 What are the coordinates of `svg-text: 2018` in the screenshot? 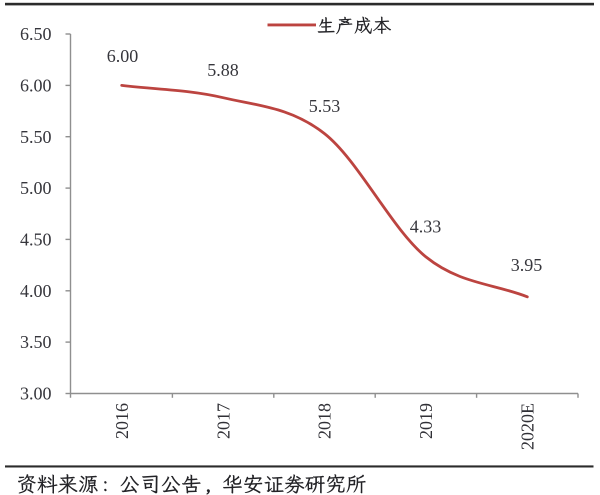 It's located at (325, 421).